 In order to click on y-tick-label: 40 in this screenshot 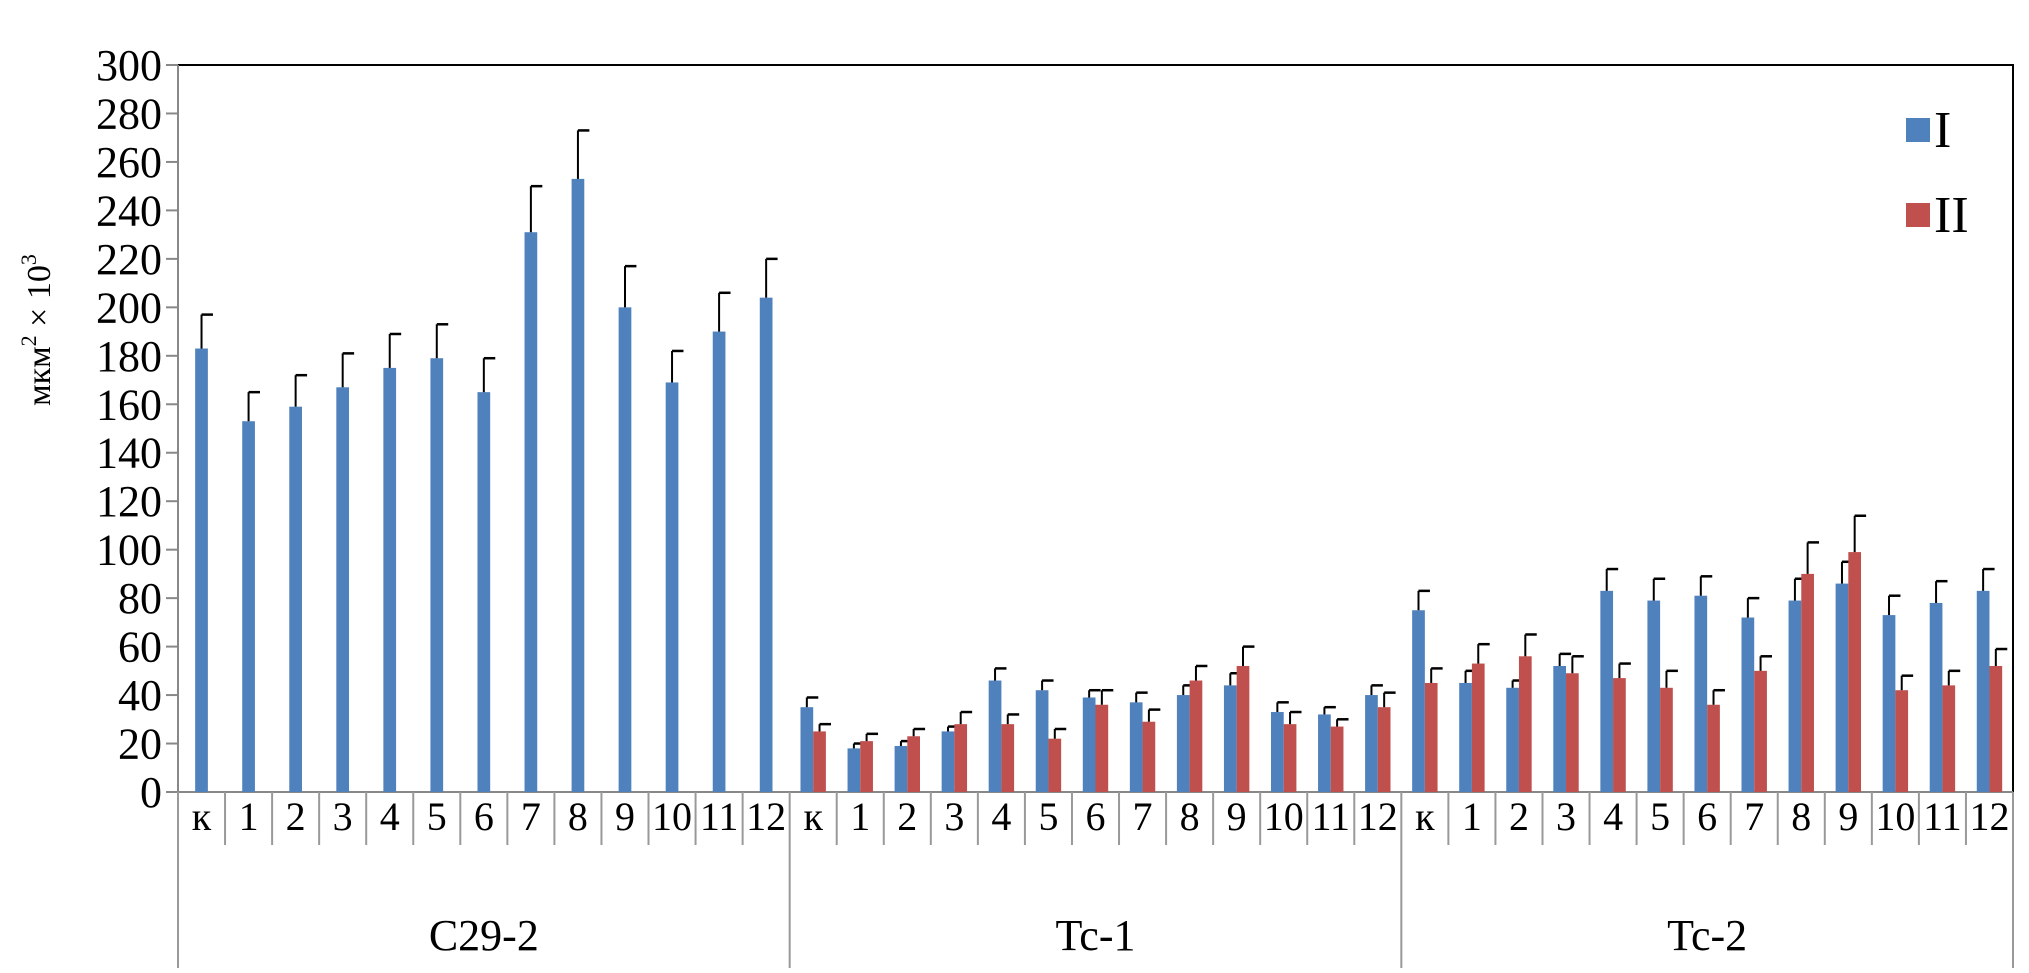, I will do `click(140, 695)`.